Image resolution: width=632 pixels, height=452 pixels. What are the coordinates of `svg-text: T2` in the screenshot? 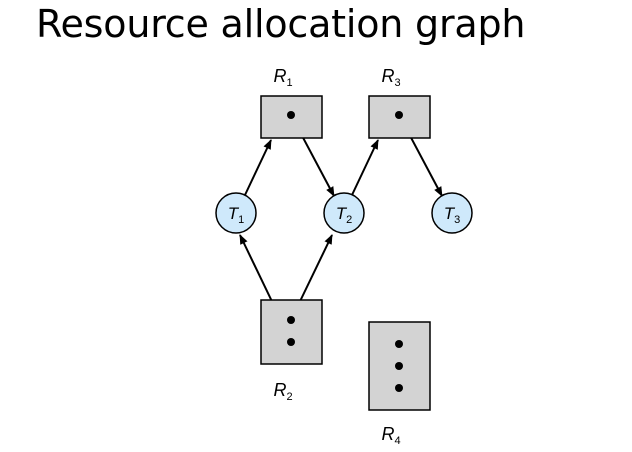 It's located at (344, 215).